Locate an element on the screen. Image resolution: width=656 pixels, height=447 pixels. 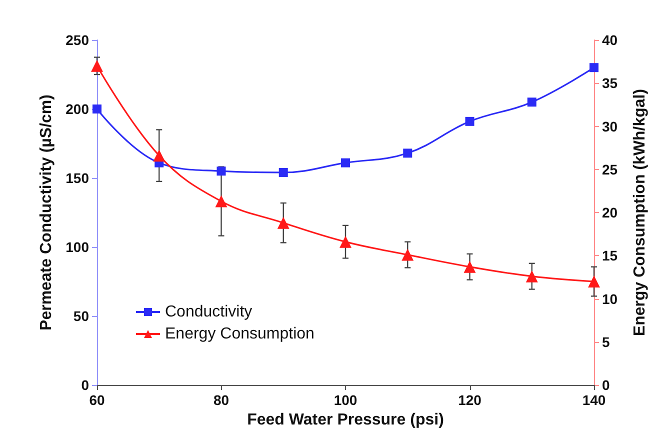
x-tick-label: 80 is located at coordinates (221, 400).